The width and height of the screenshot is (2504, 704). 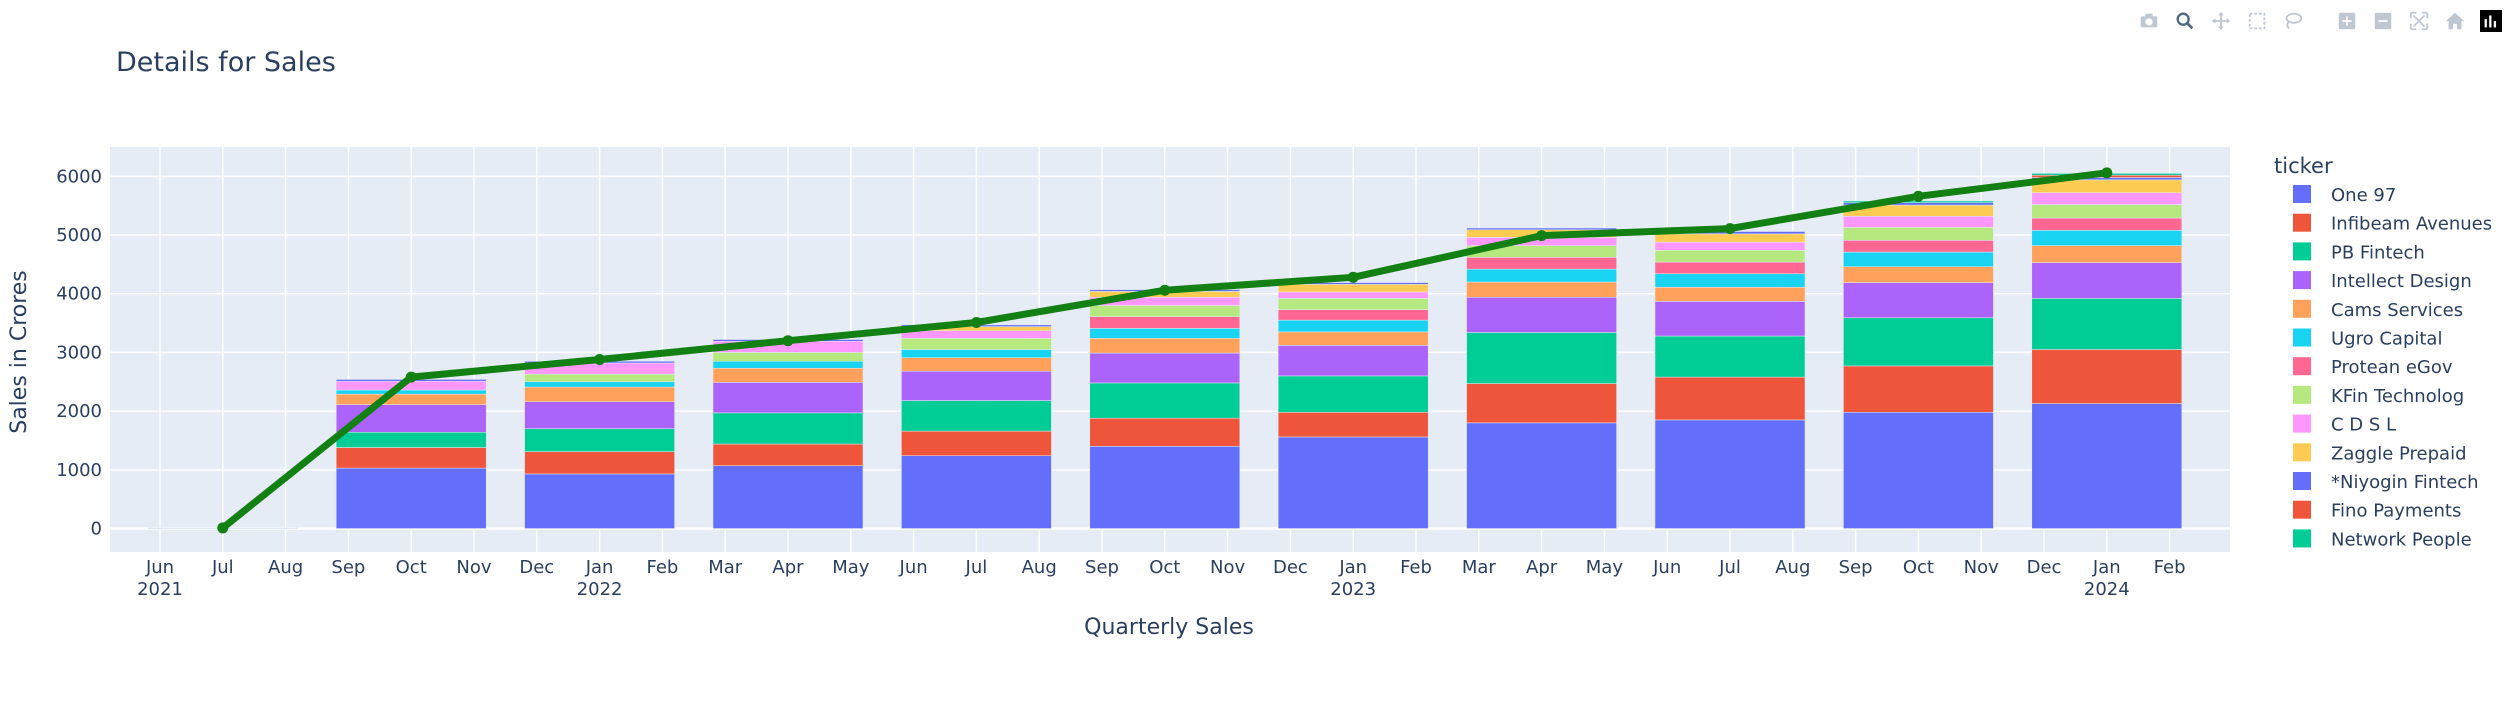 What do you see at coordinates (2401, 539) in the screenshot?
I see `legend-label: Network People` at bounding box center [2401, 539].